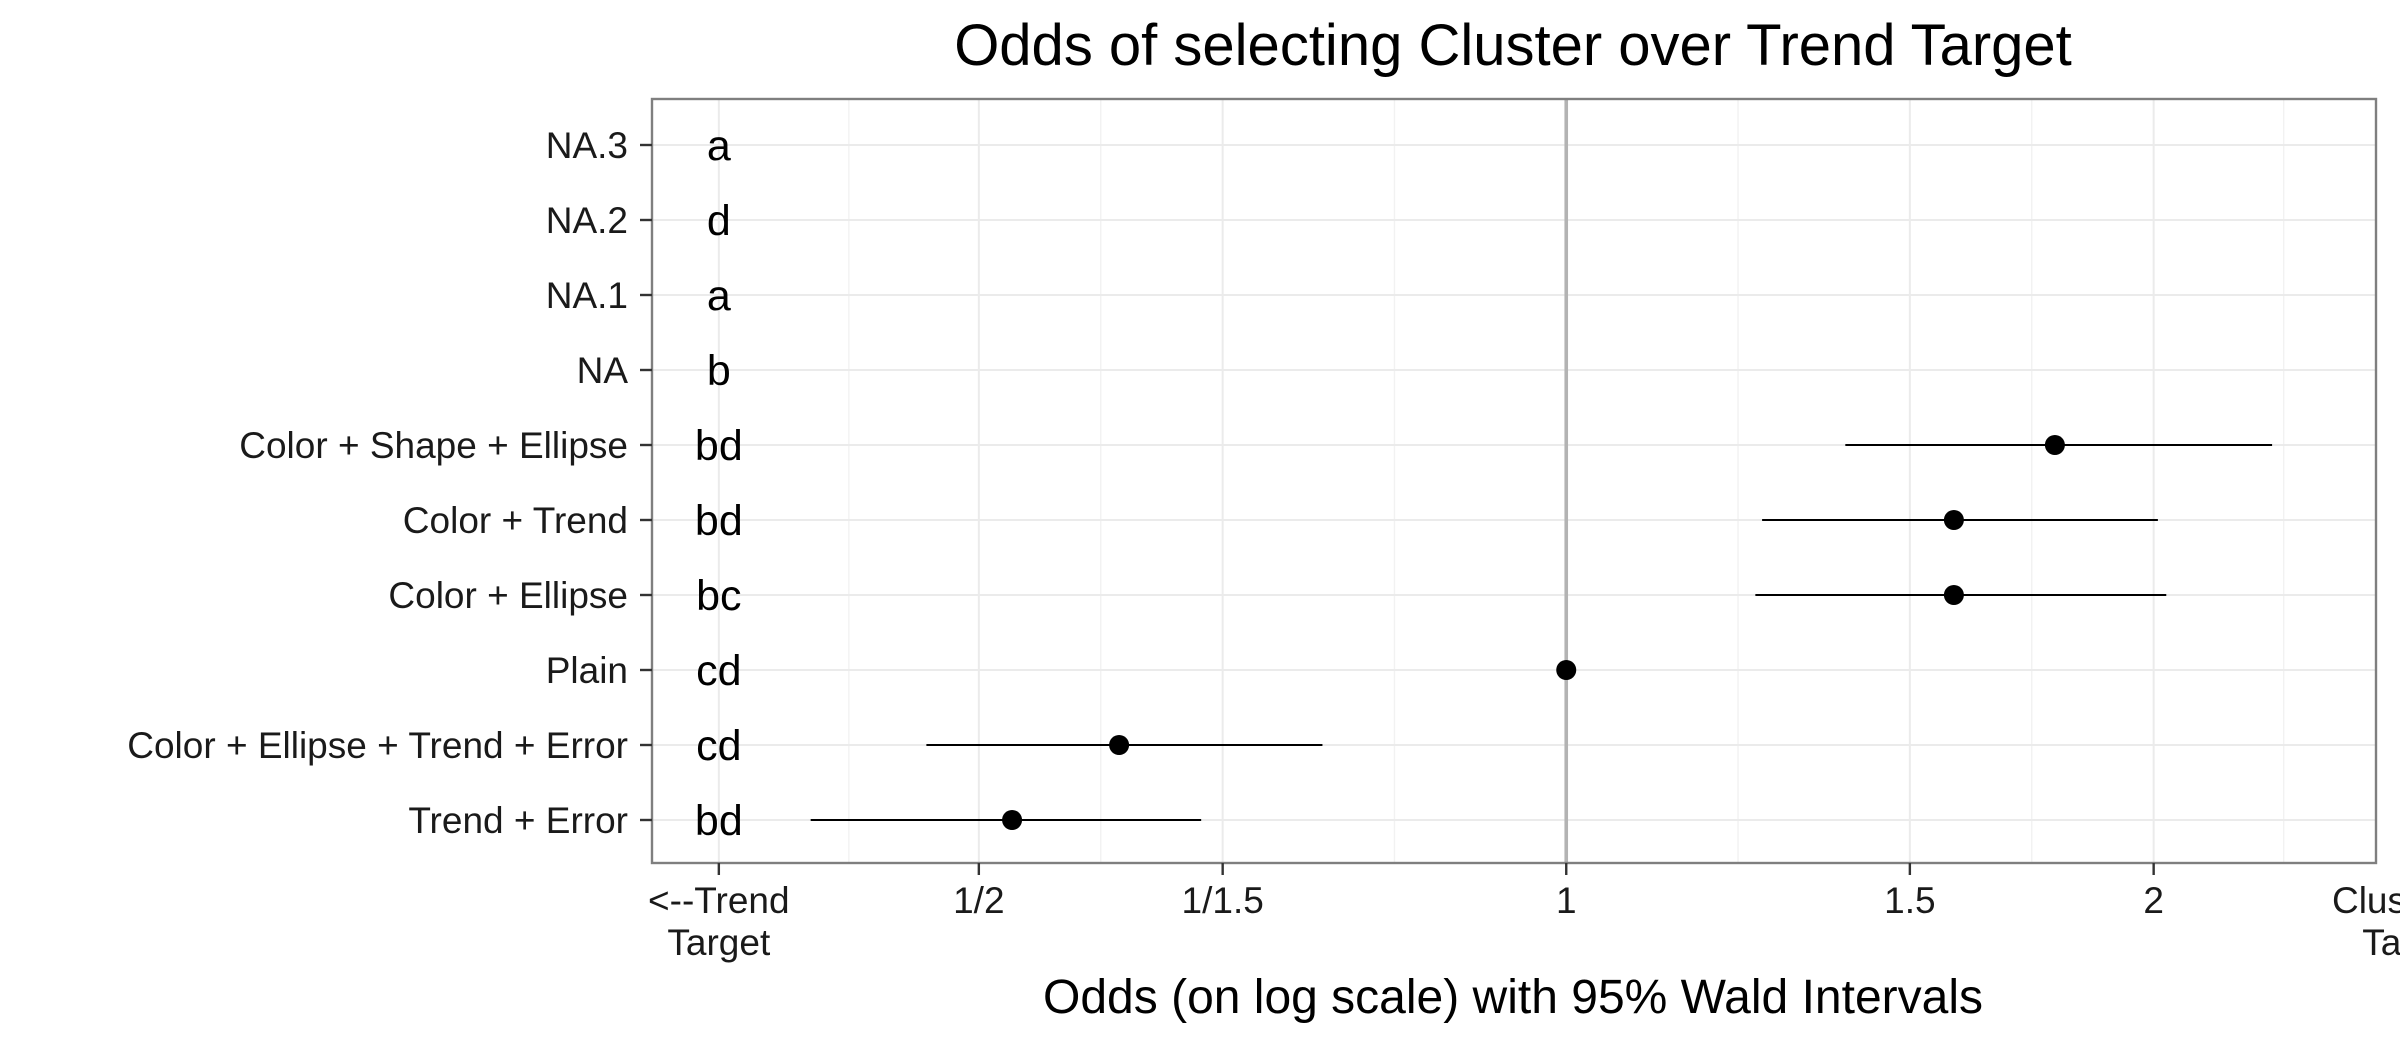 The width and height of the screenshot is (2400, 1050). What do you see at coordinates (718, 596) in the screenshot?
I see `group-letter: bc` at bounding box center [718, 596].